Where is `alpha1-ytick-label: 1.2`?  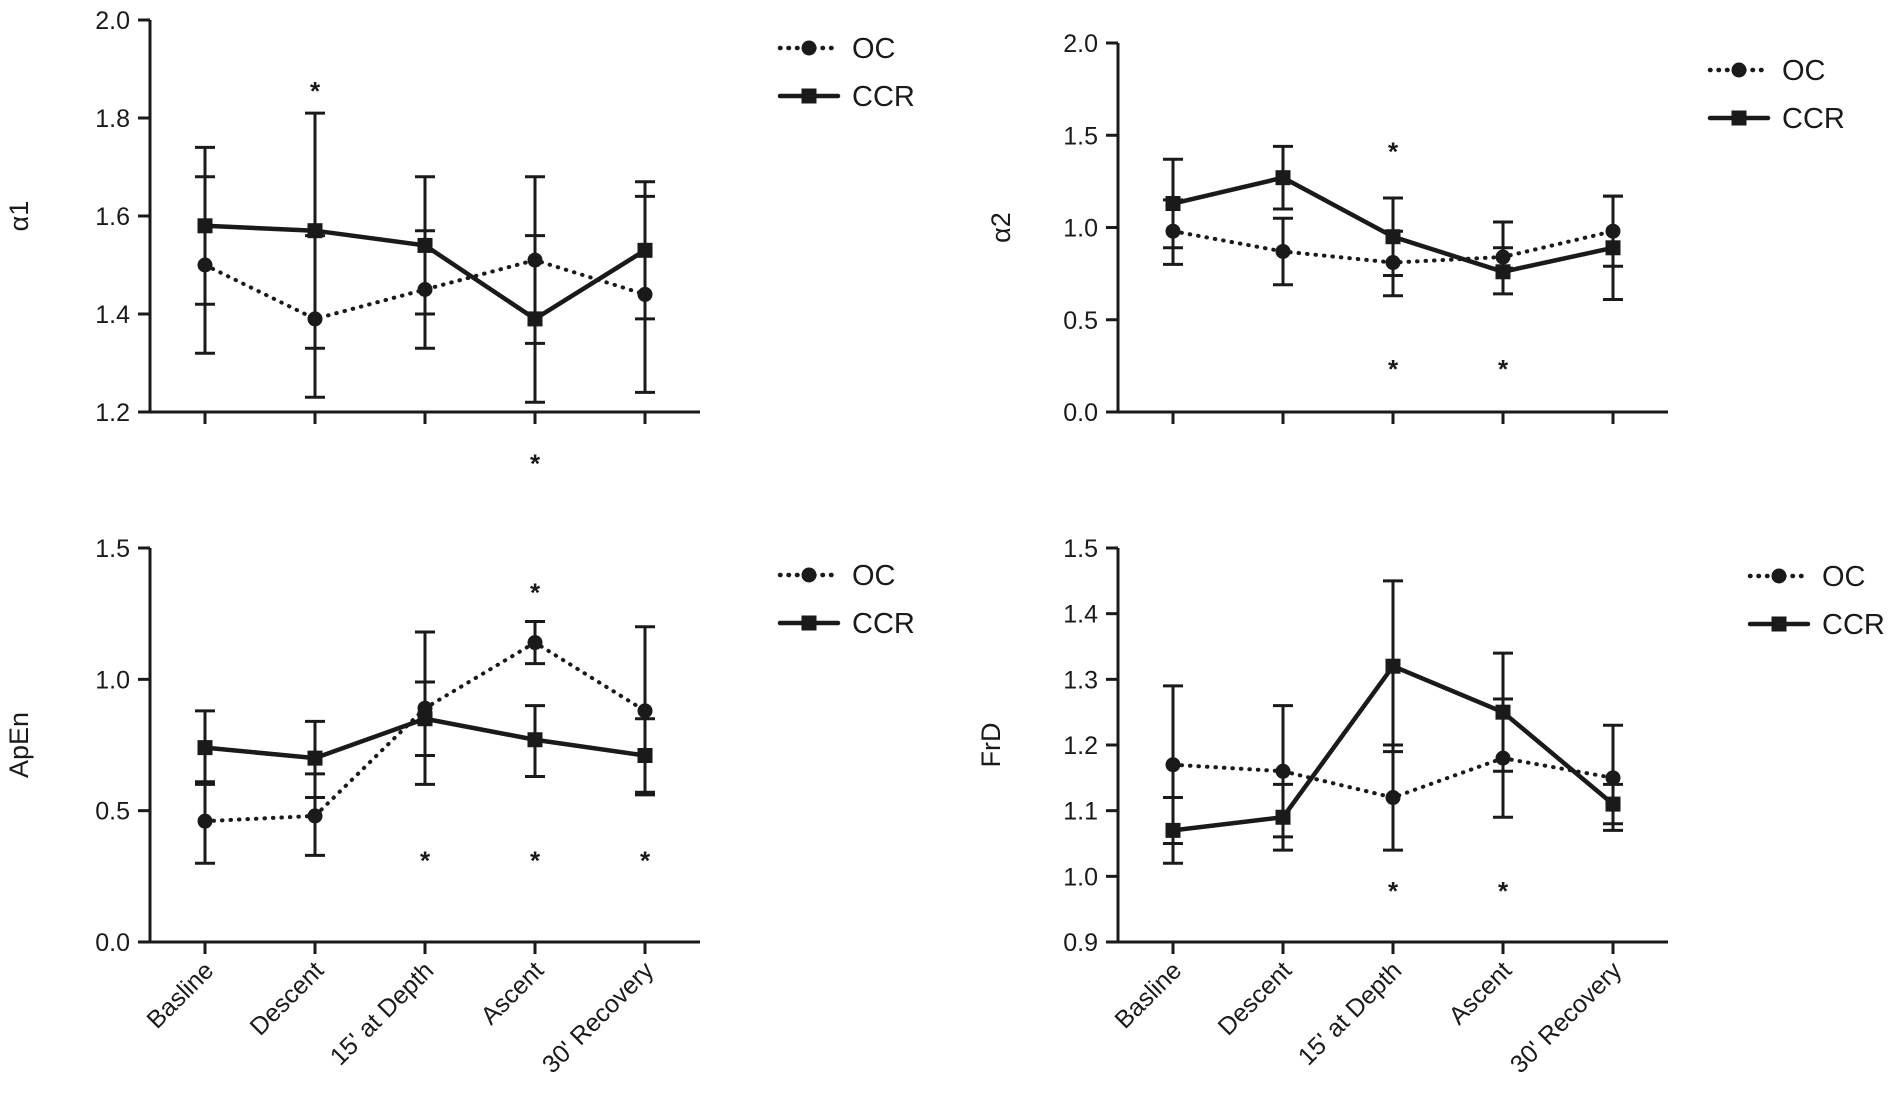
alpha1-ytick-label: 1.2 is located at coordinates (112, 413).